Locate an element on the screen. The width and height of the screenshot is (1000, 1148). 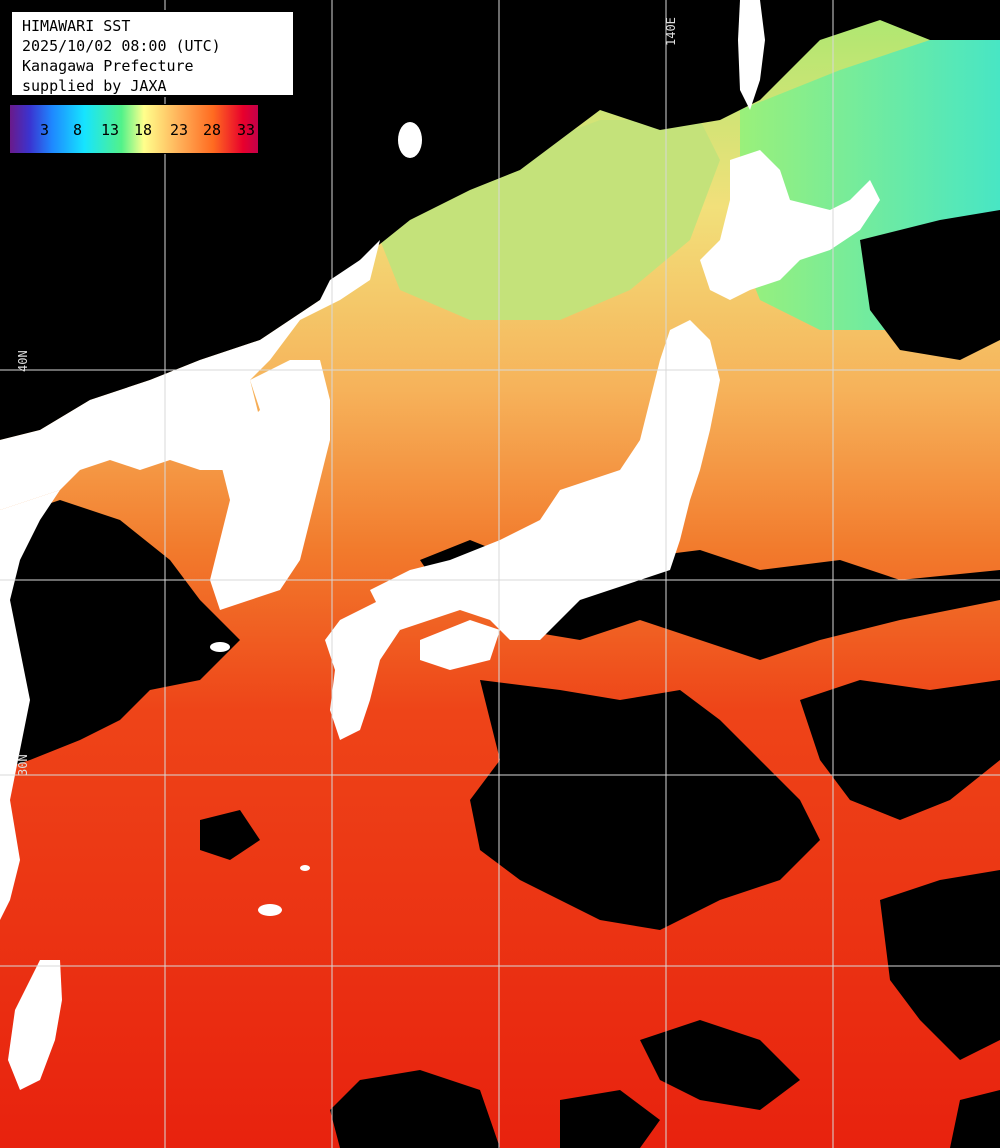
land-korea is located at coordinates (270, 485).